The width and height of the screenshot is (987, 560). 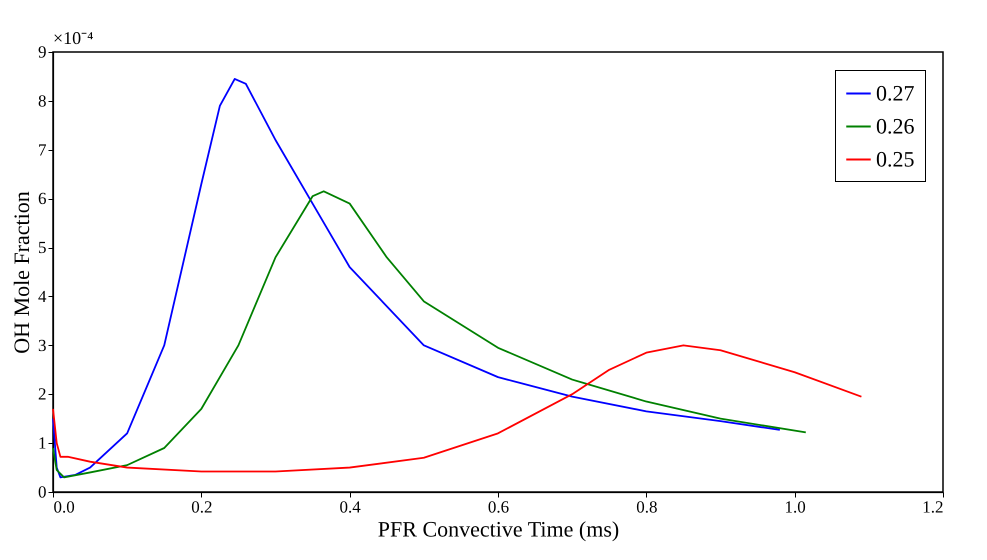 What do you see at coordinates (647, 507) in the screenshot?
I see `x-tick-label: 0.8` at bounding box center [647, 507].